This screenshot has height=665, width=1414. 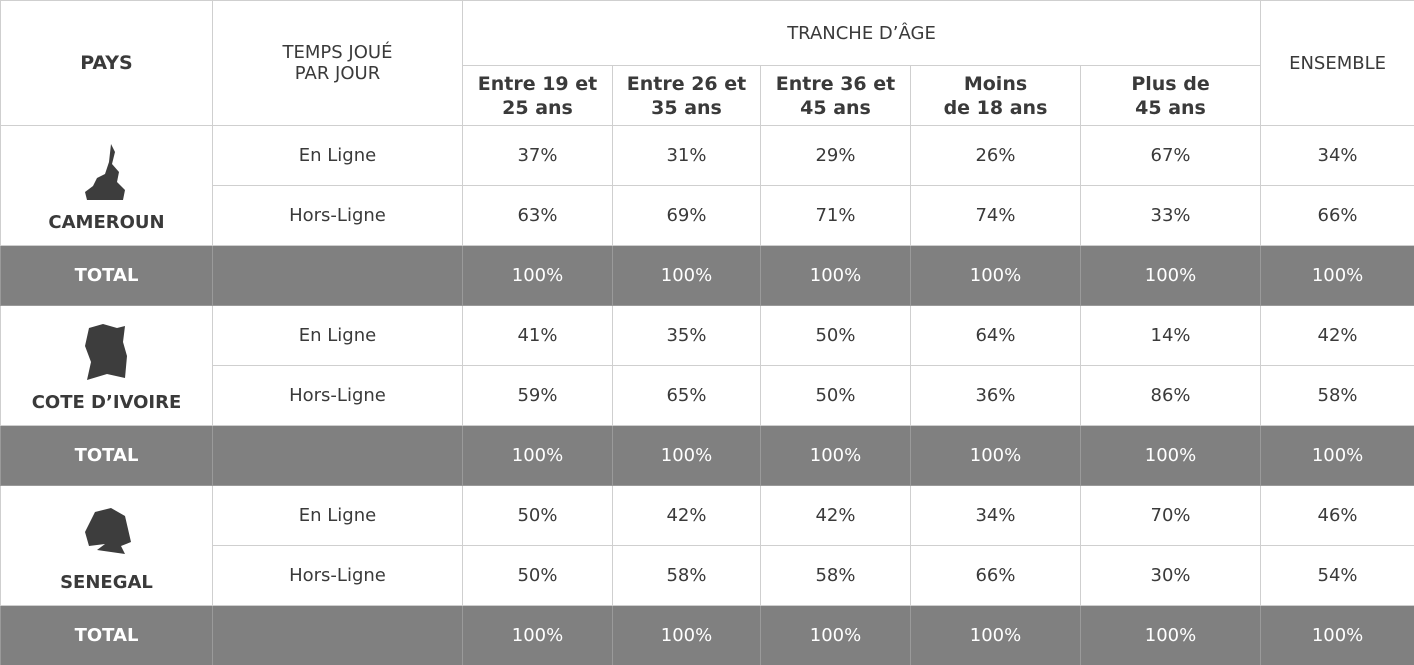 What do you see at coordinates (537, 395) in the screenshot?
I see `value-cell: 59%` at bounding box center [537, 395].